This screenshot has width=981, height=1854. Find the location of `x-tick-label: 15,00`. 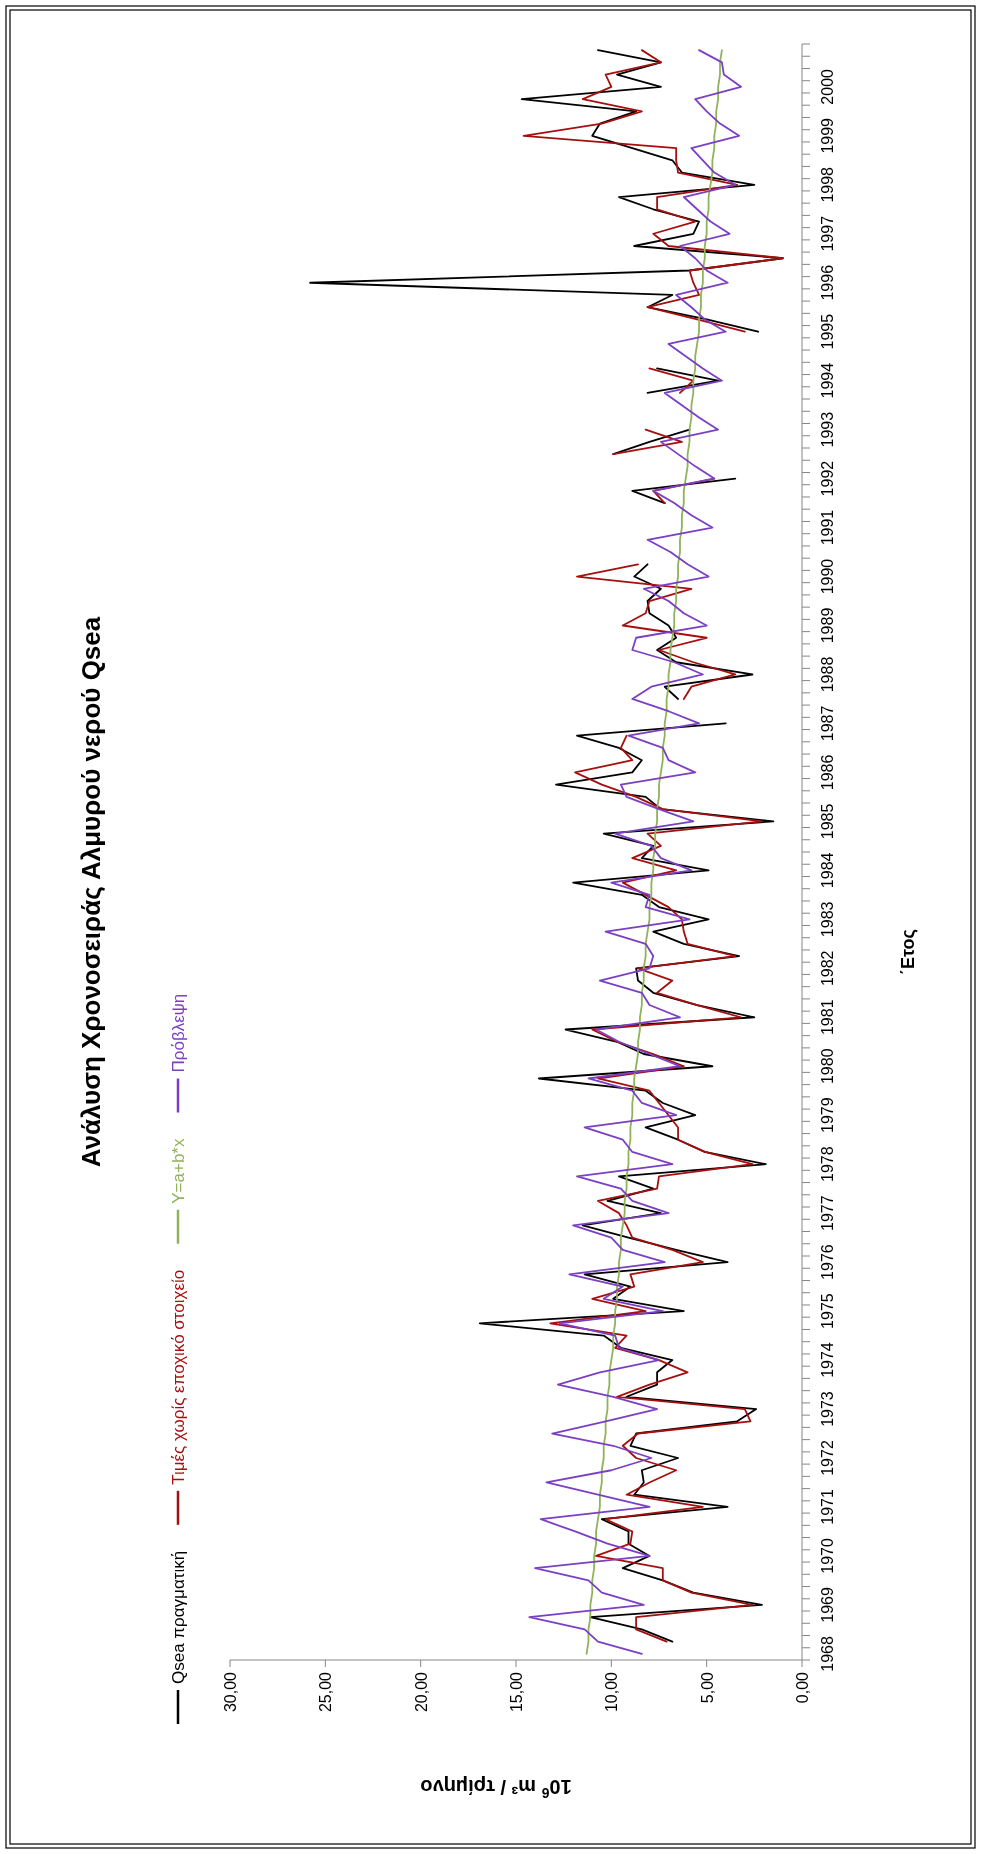

x-tick-label: 15,00 is located at coordinates (516, 1692).